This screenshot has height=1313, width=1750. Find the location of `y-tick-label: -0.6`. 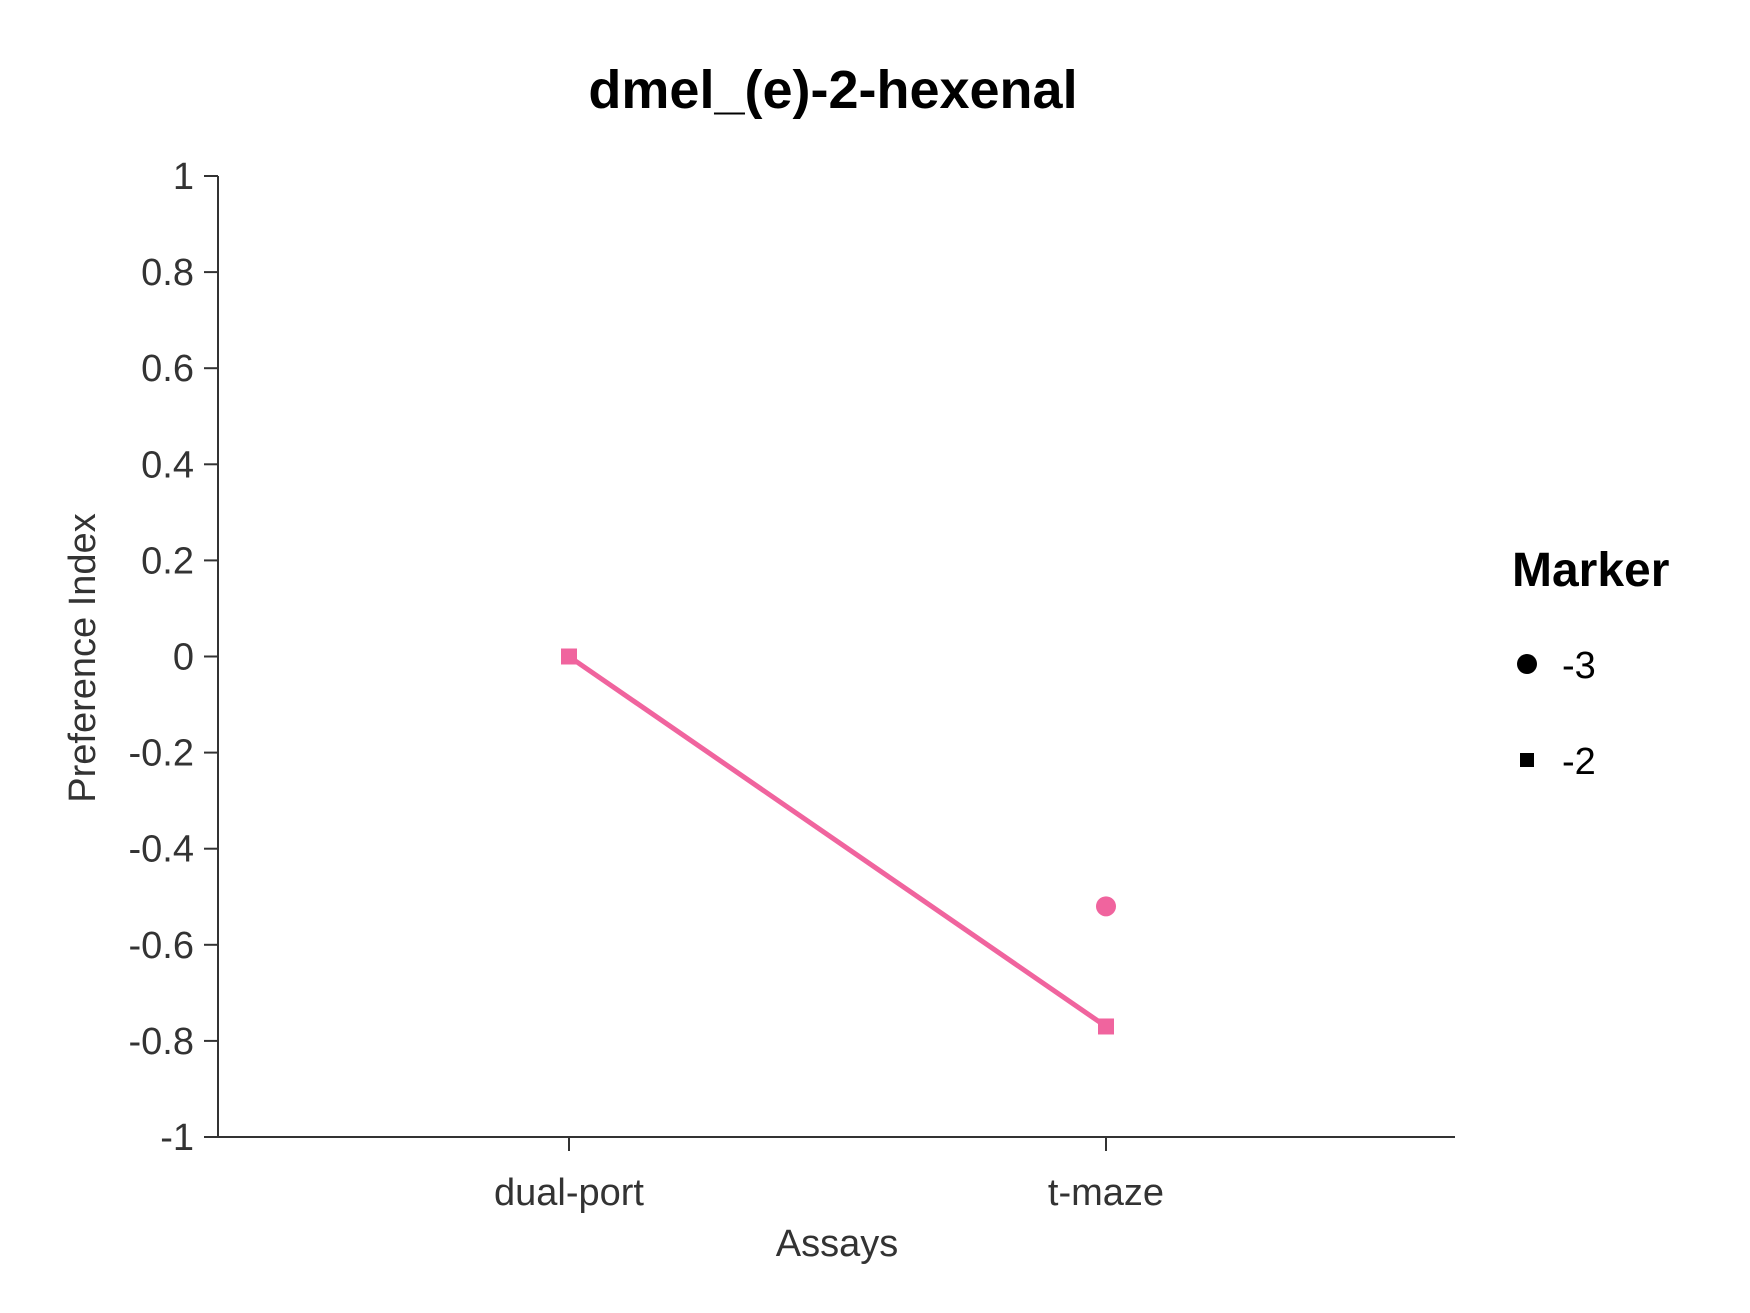

y-tick-label: -0.6 is located at coordinates (161, 946).